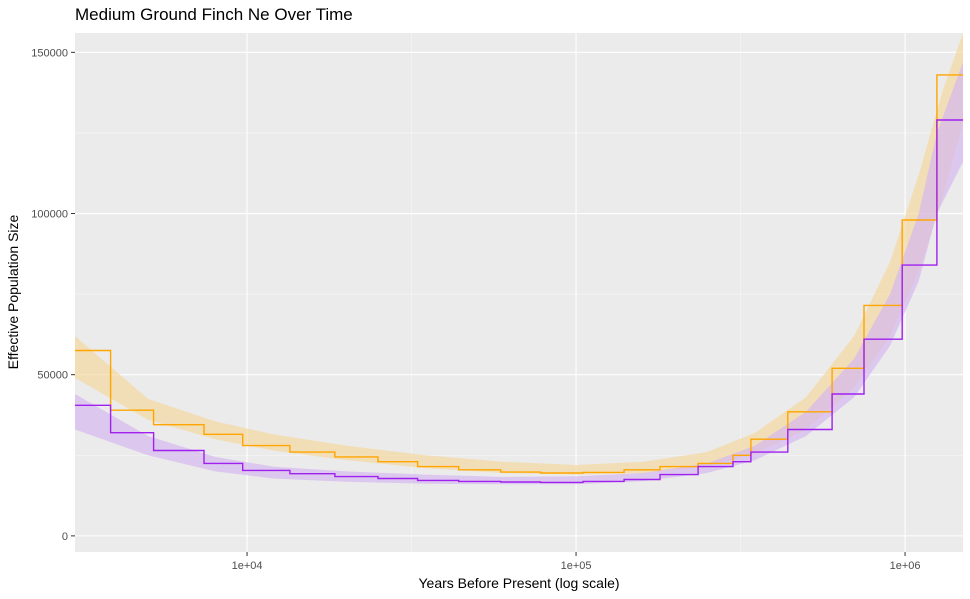 This screenshot has width=970, height=599. I want to click on y-tick-label: 100000, so click(49, 215).